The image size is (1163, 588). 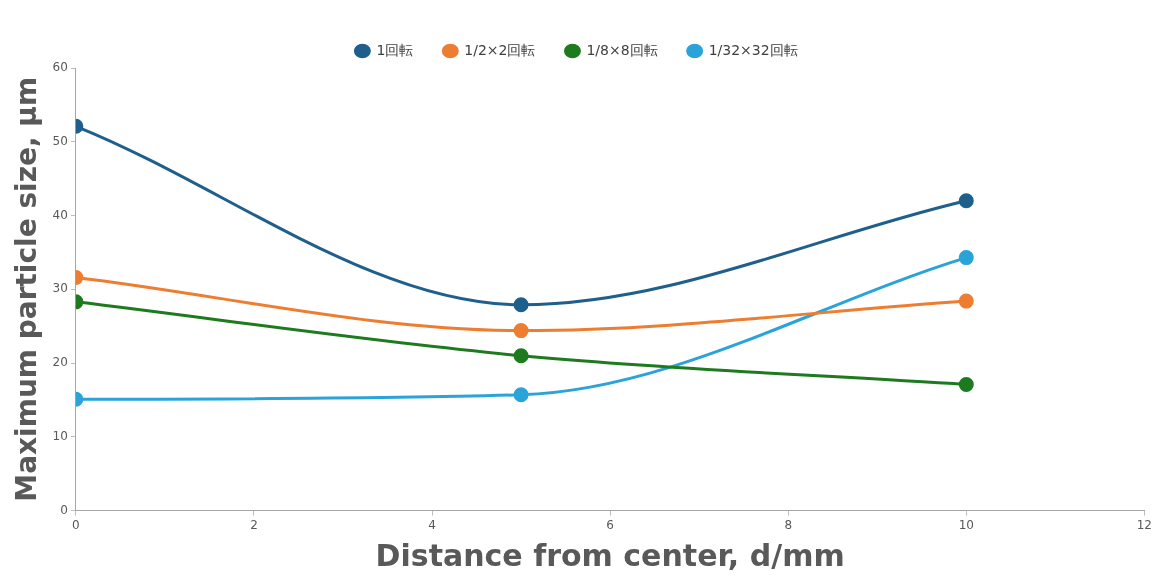 What do you see at coordinates (966, 524) in the screenshot?
I see `x-tick-label: 10` at bounding box center [966, 524].